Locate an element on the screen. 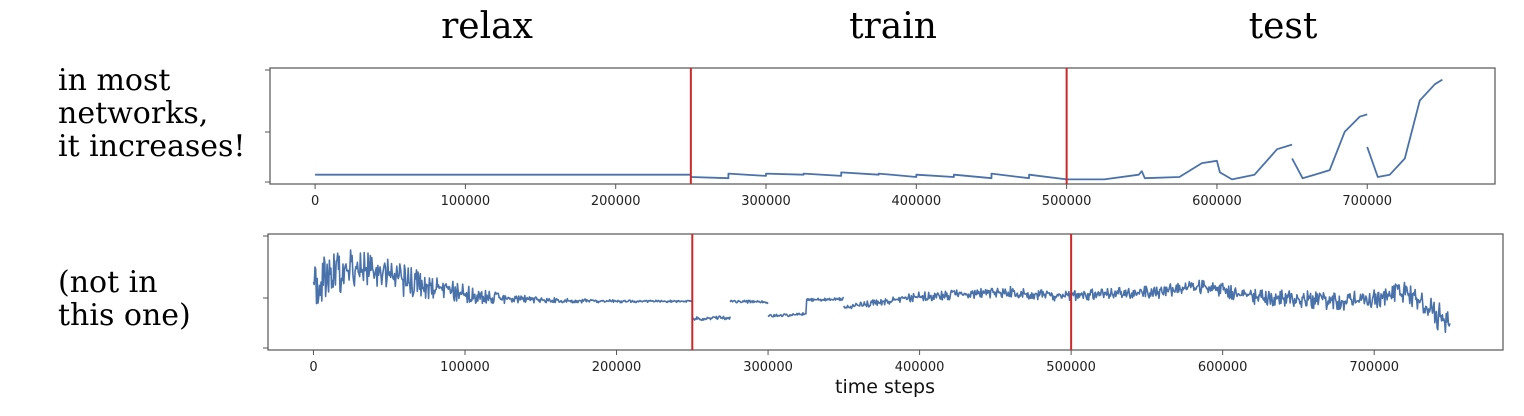 This screenshot has width=1524, height=416. side-note-bottom: (not in this one) is located at coordinates (124, 299).